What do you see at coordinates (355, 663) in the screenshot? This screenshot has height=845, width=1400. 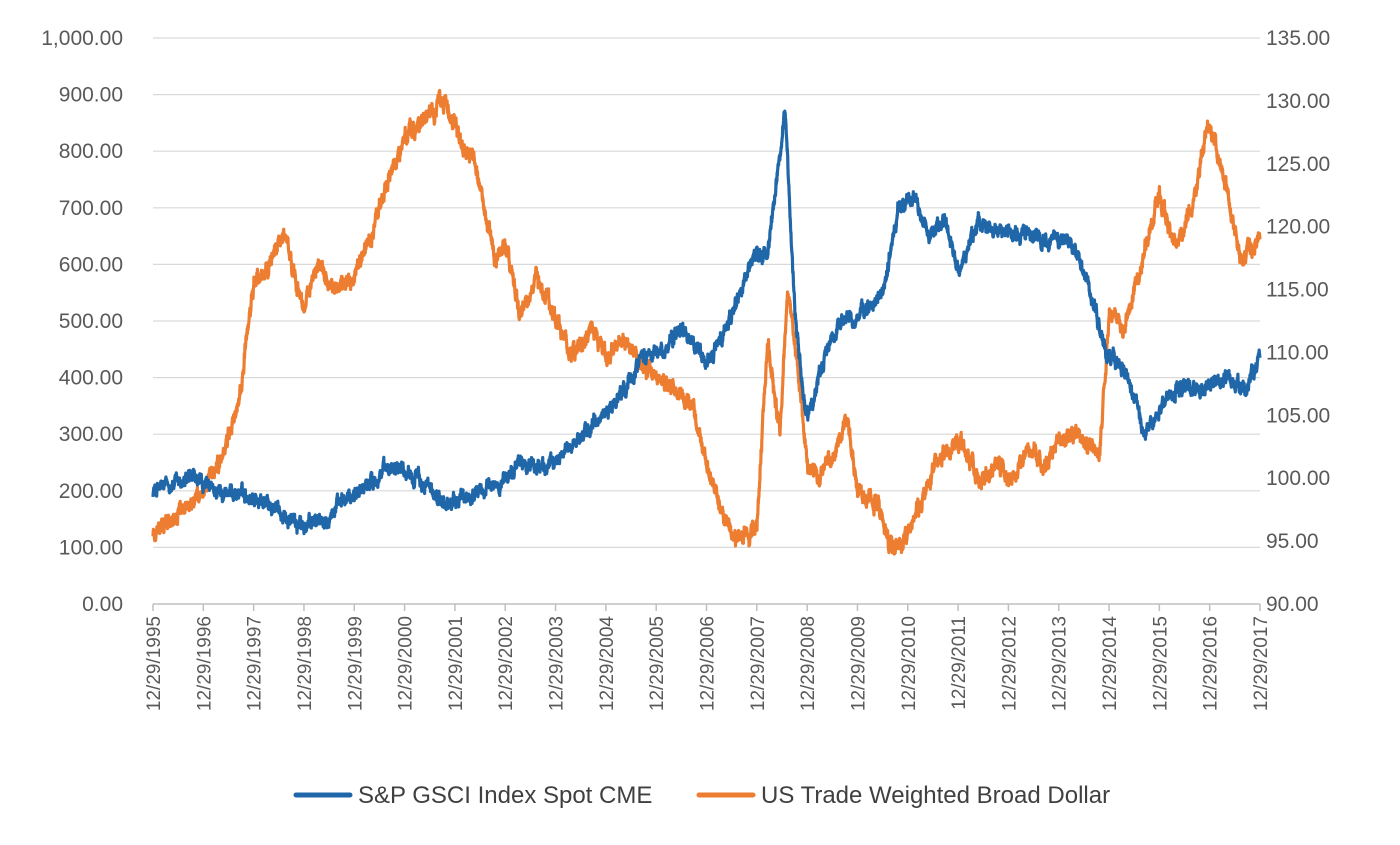 I see `x-tick-label: 12/29/1999` at bounding box center [355, 663].